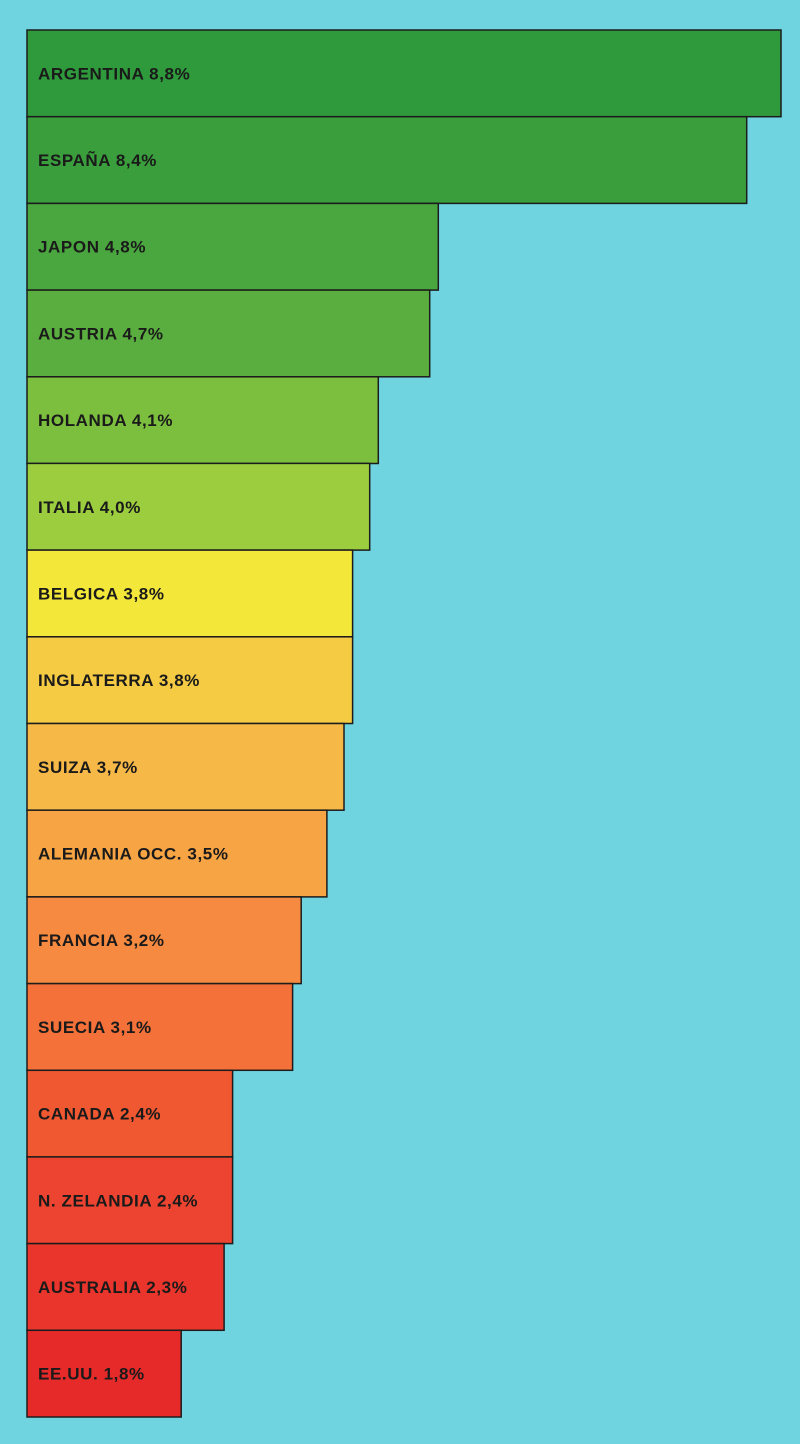 This screenshot has height=1444, width=800. What do you see at coordinates (119, 680) in the screenshot?
I see `bar-label-8: INGLATERRA 3,8%` at bounding box center [119, 680].